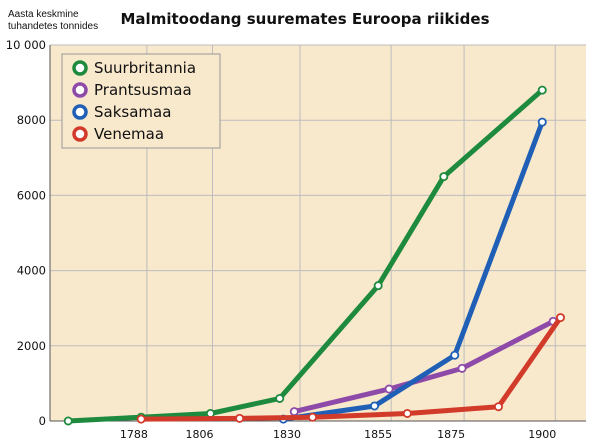 This screenshot has width=600, height=448. I want to click on y-tick-label: 6000, so click(31, 195).